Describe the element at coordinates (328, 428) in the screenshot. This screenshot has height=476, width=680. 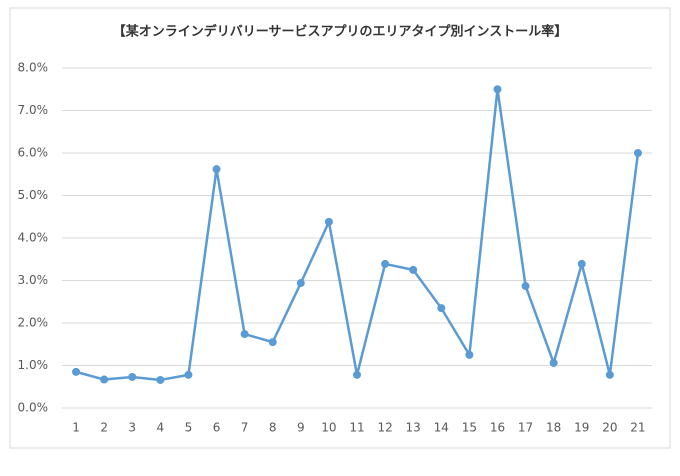
I see `x-tick-label: 10` at that location.